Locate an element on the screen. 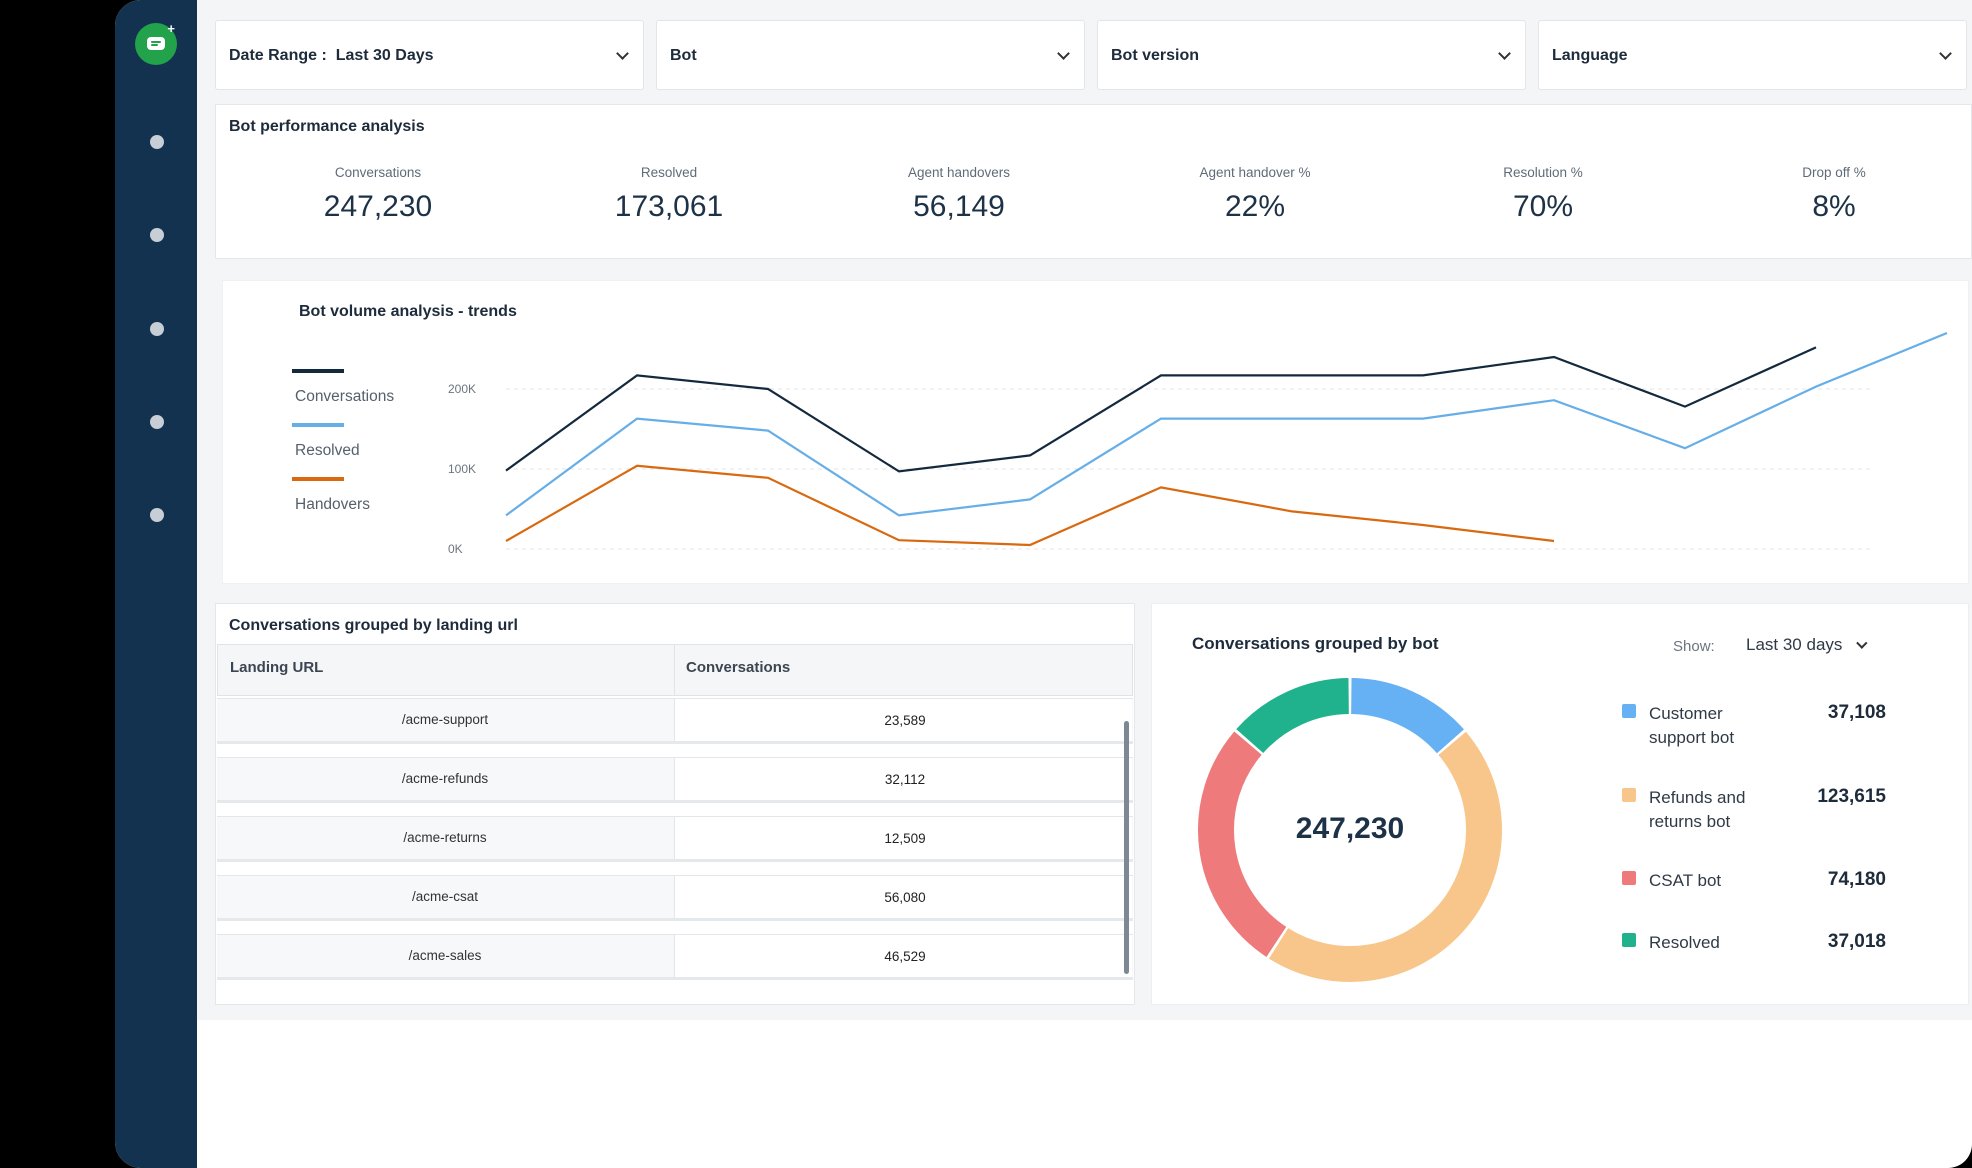 The width and height of the screenshot is (1972, 1168). table-row: /acme-sales 46,529 is located at coordinates (675, 957).